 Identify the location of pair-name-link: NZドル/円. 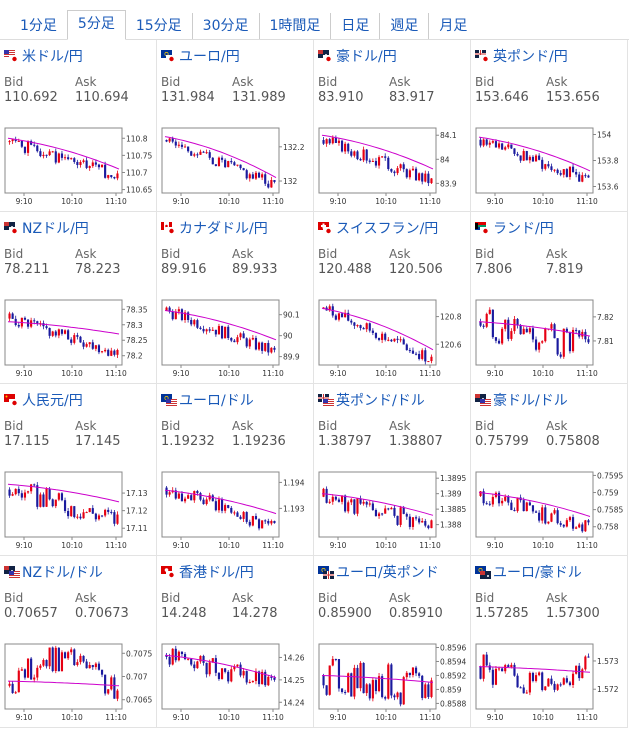
(55, 229).